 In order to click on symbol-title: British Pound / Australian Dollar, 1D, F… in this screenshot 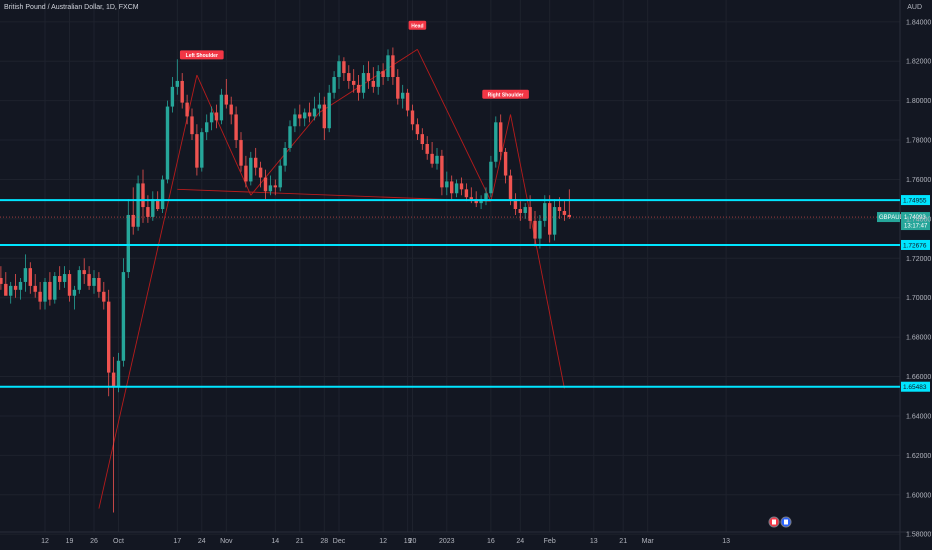, I will do `click(71, 7)`.